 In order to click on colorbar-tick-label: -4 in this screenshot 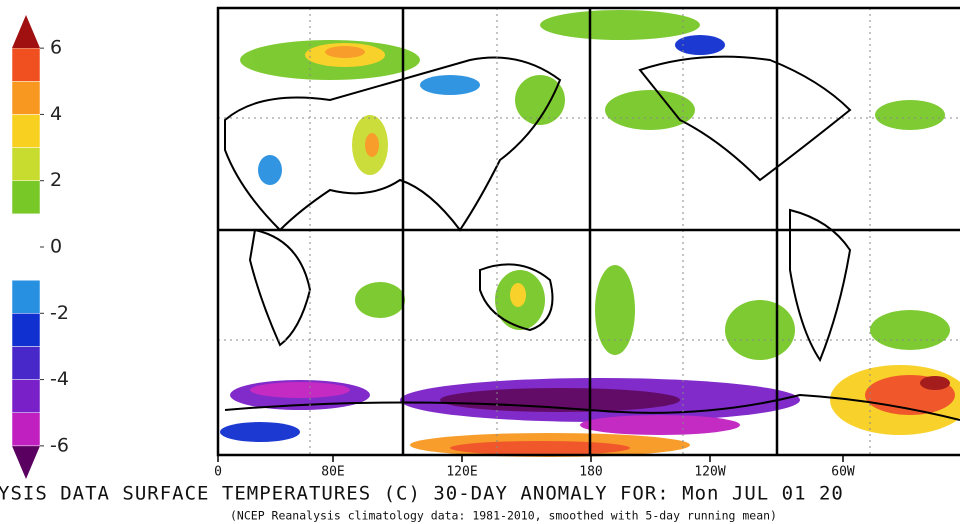, I will do `click(59, 379)`.